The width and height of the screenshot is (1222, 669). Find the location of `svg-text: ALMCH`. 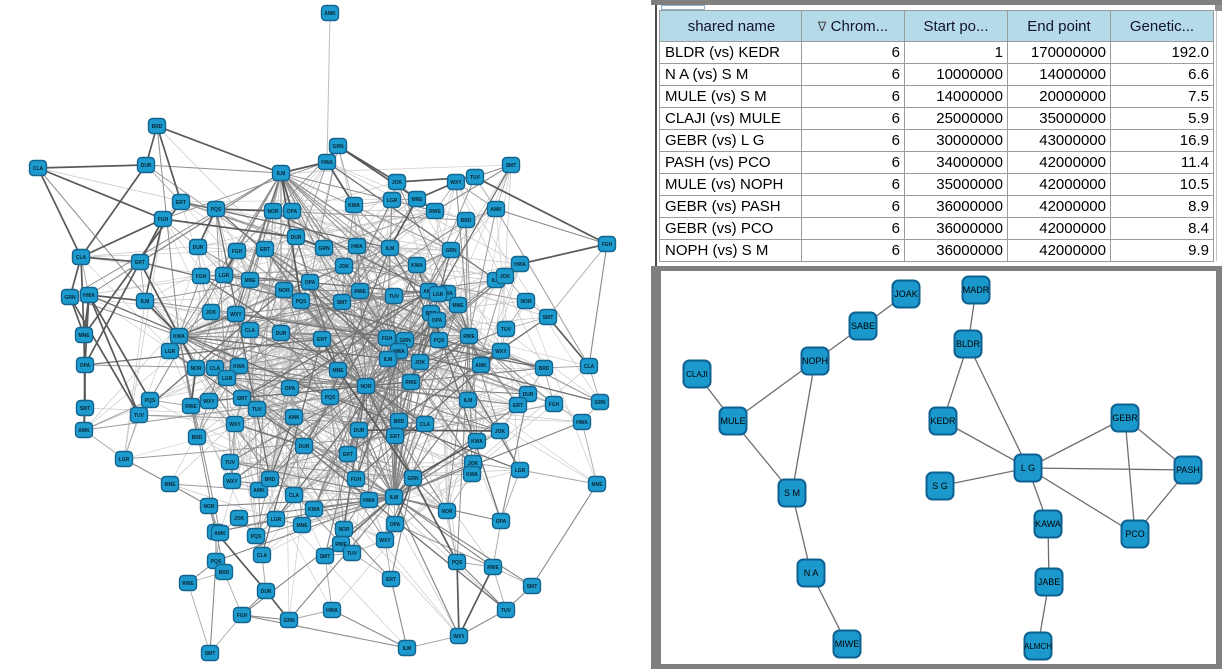

svg-text: ALMCH is located at coordinates (1038, 646).